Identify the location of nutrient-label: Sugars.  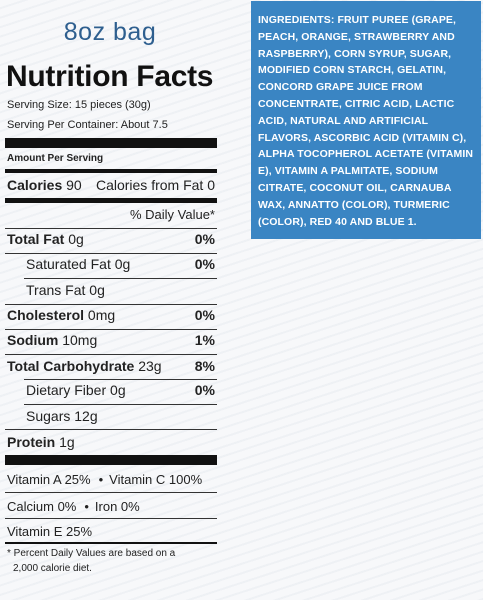
(48, 416).